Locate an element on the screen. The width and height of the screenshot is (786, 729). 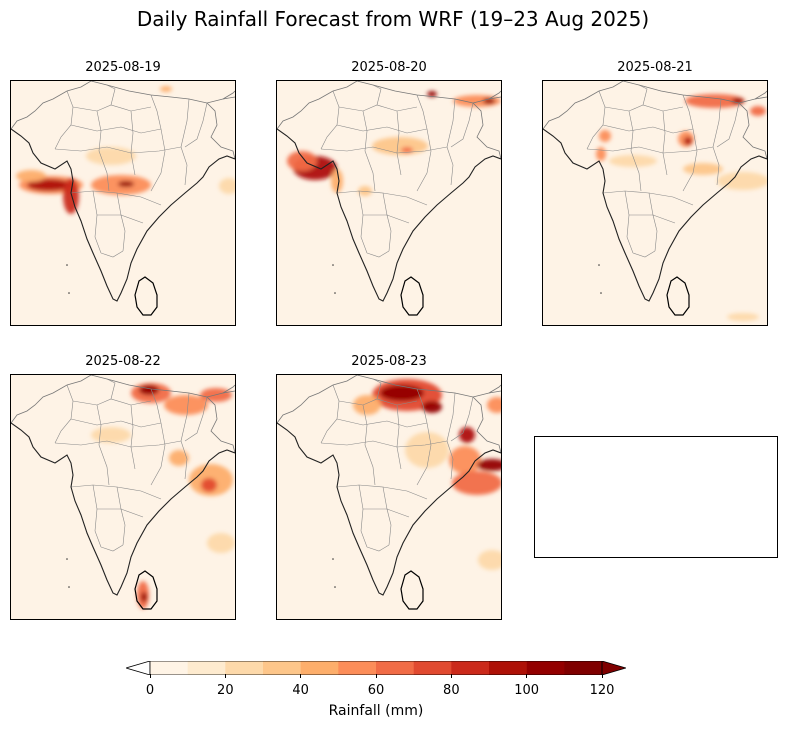
colorbar-tick-label: 100 is located at coordinates (527, 690).